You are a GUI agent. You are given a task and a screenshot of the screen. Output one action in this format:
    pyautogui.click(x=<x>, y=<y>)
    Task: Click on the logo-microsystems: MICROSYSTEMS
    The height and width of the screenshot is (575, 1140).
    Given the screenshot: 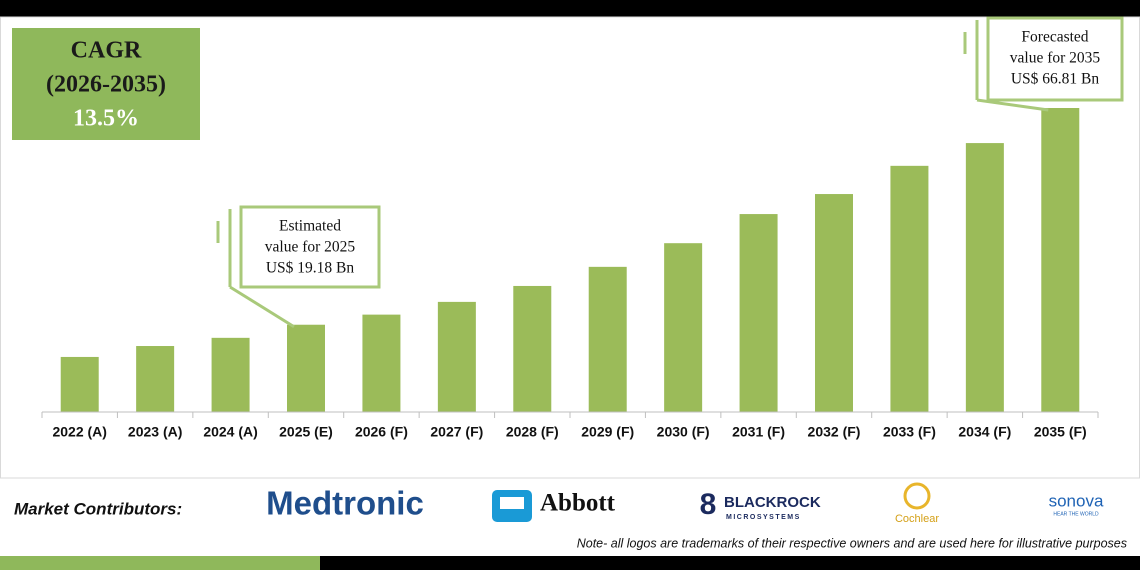 What is the action you would take?
    pyautogui.click(x=763, y=517)
    